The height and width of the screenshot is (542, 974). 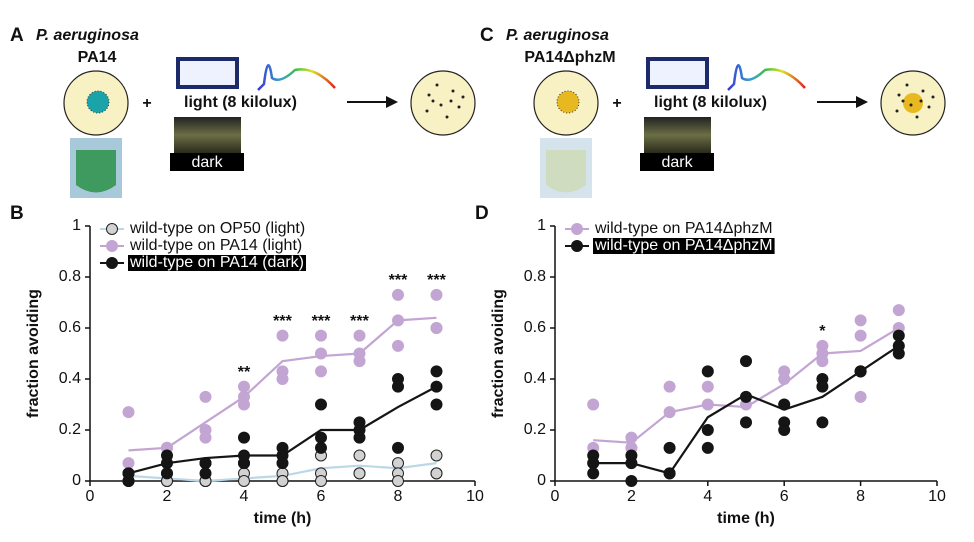 What do you see at coordinates (541, 480) in the screenshot?
I see `y-tick-label: 0` at bounding box center [541, 480].